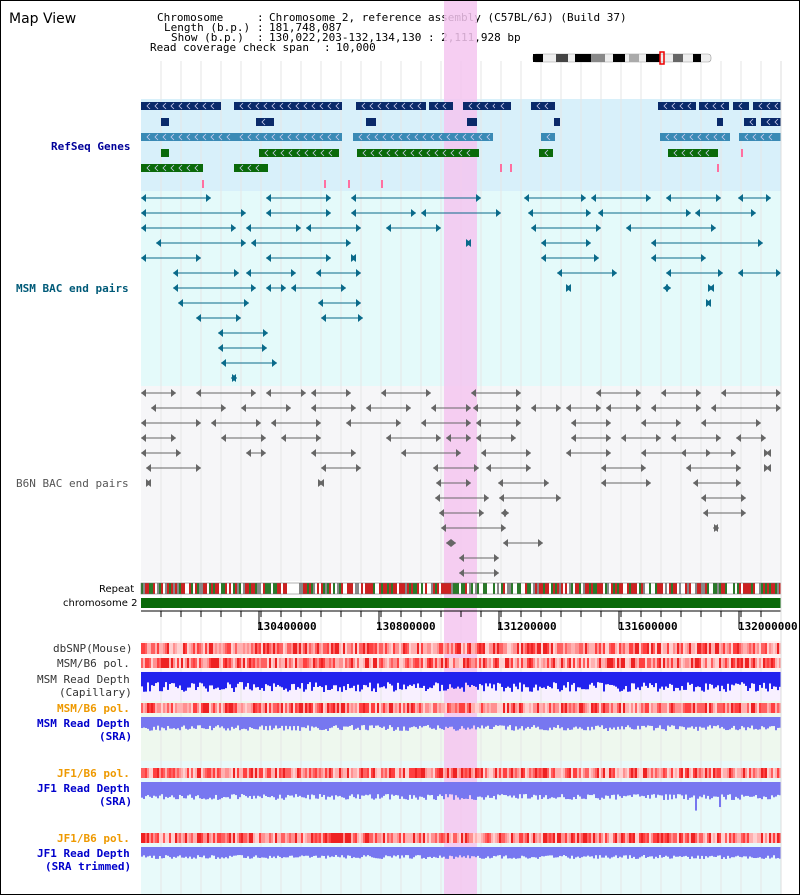 Image resolution: width=800 pixels, height=895 pixels. I want to click on track-label-jf1-pol: JF1/B6 pol., so click(93, 773).